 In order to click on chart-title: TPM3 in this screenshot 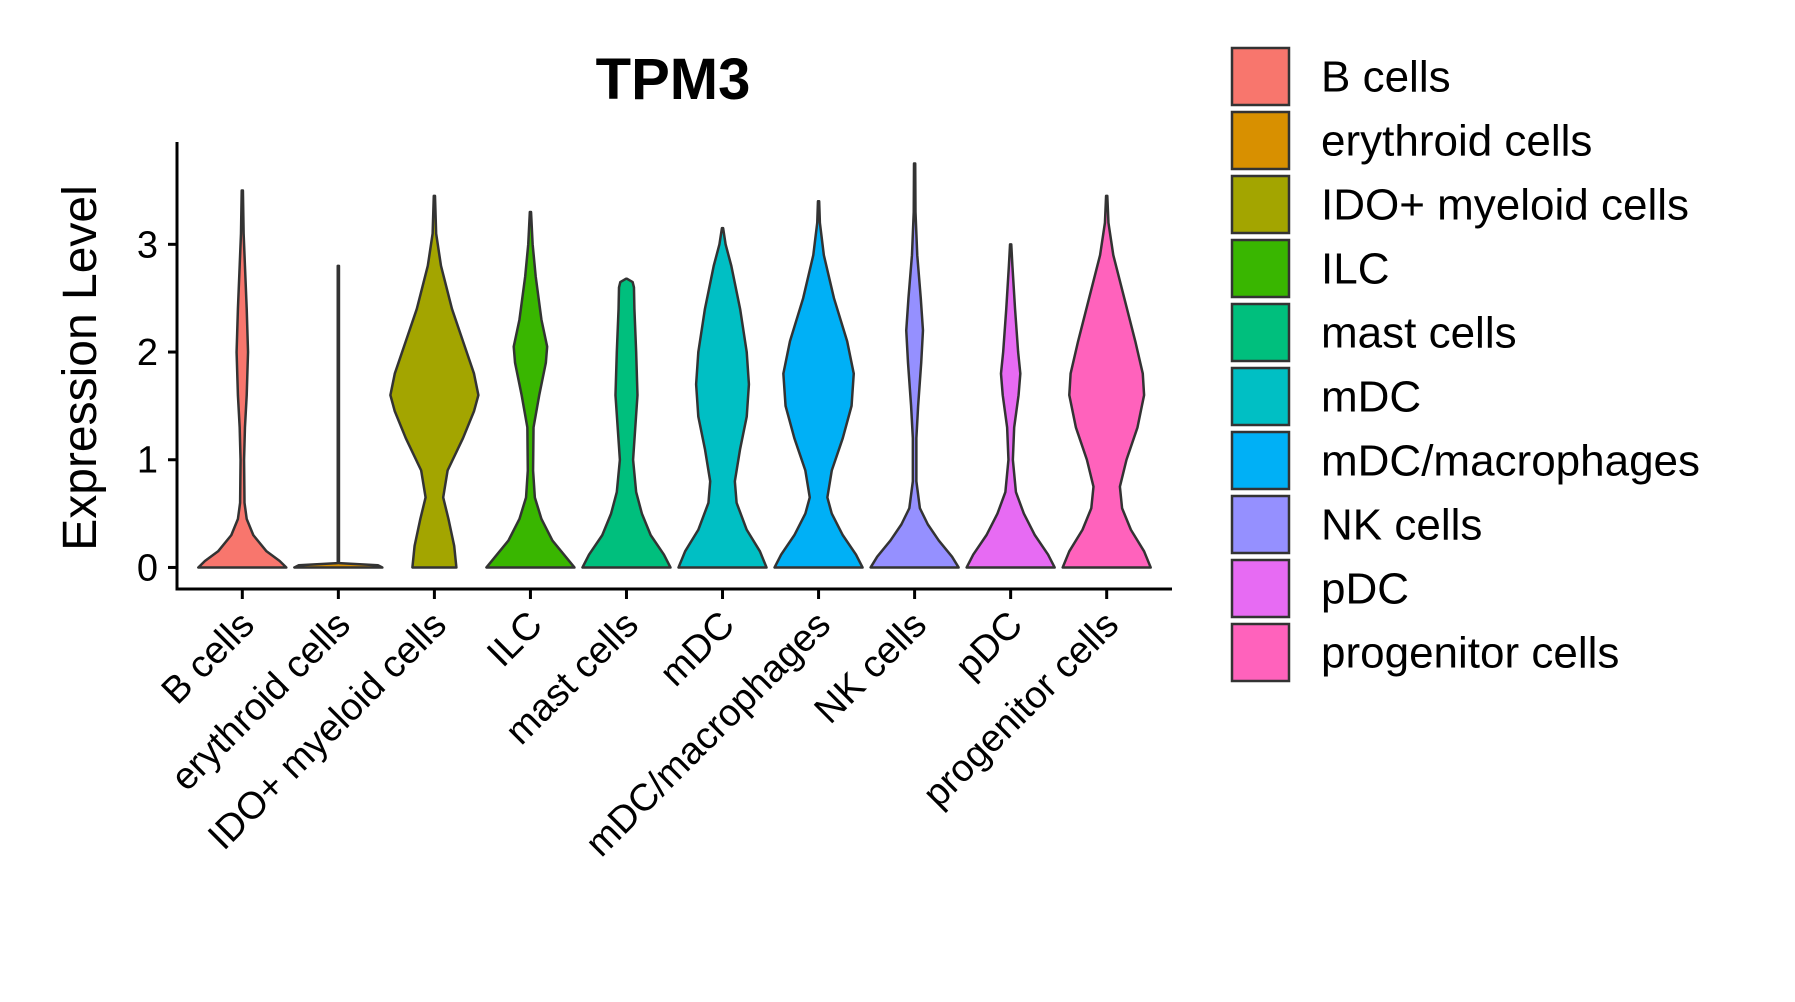, I will do `click(673, 79)`.